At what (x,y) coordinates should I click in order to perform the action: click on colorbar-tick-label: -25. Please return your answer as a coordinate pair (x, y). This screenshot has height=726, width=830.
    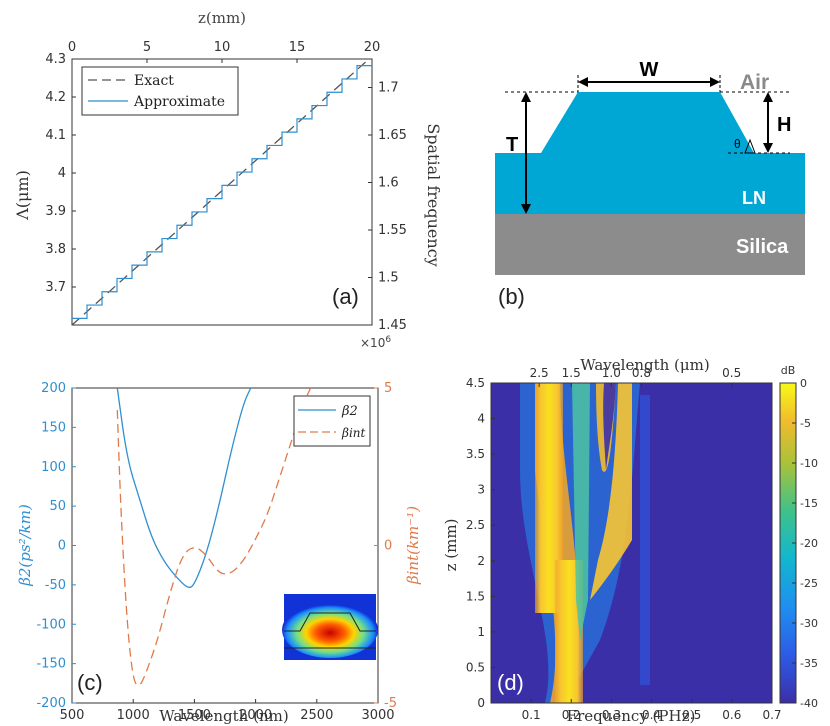
    Looking at the image, I should click on (809, 583).